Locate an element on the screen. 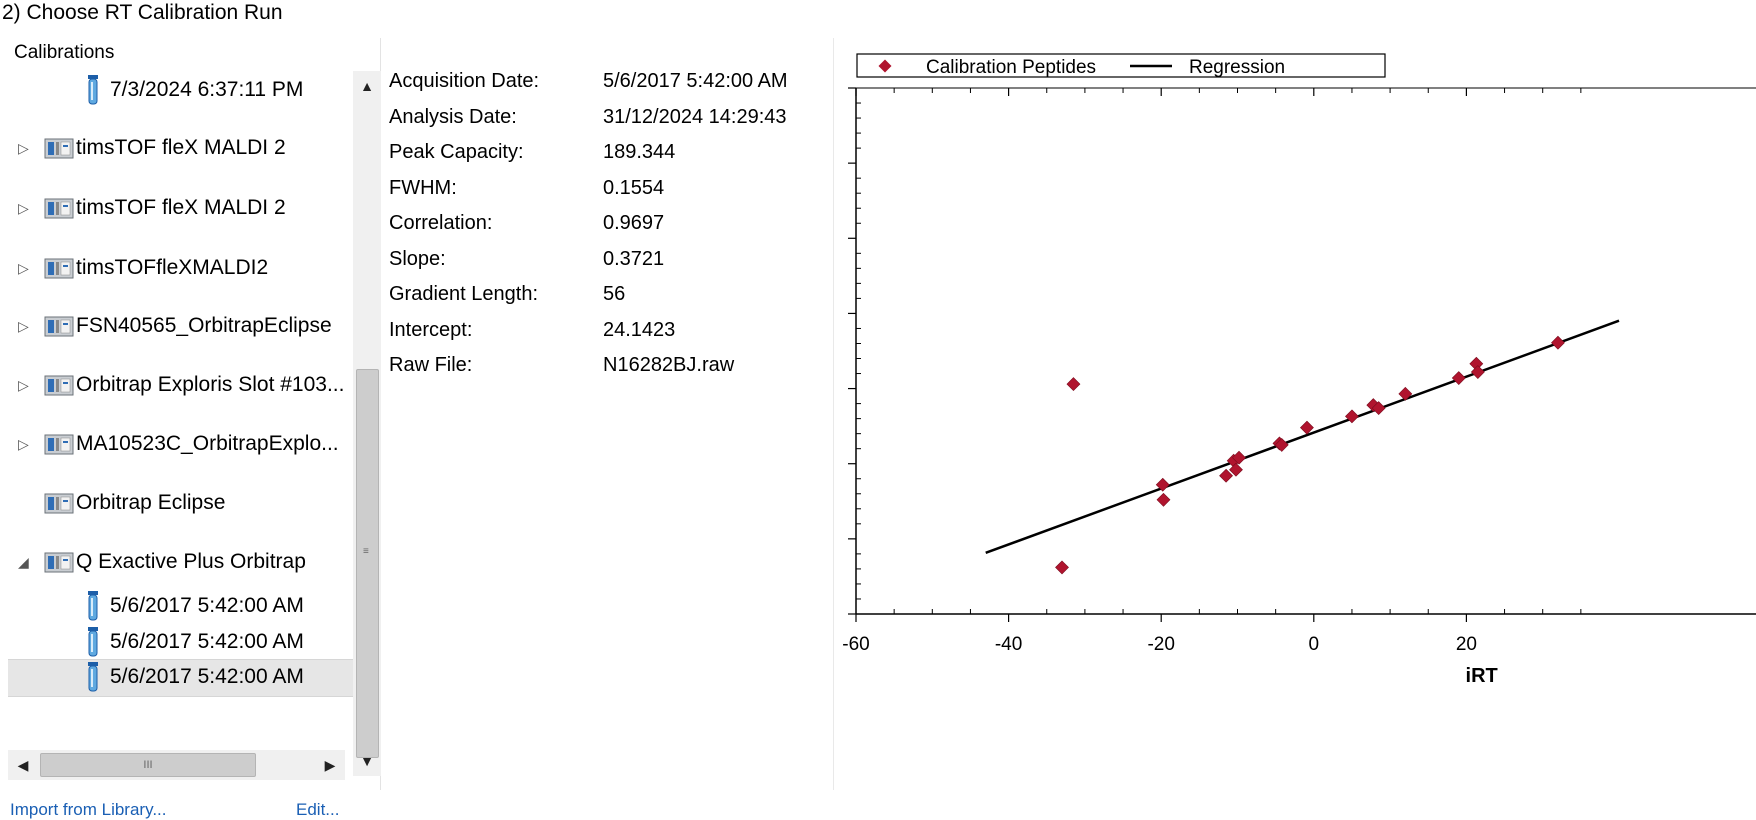  scroll-down-arrow-icon: ▼ is located at coordinates (367, 761).